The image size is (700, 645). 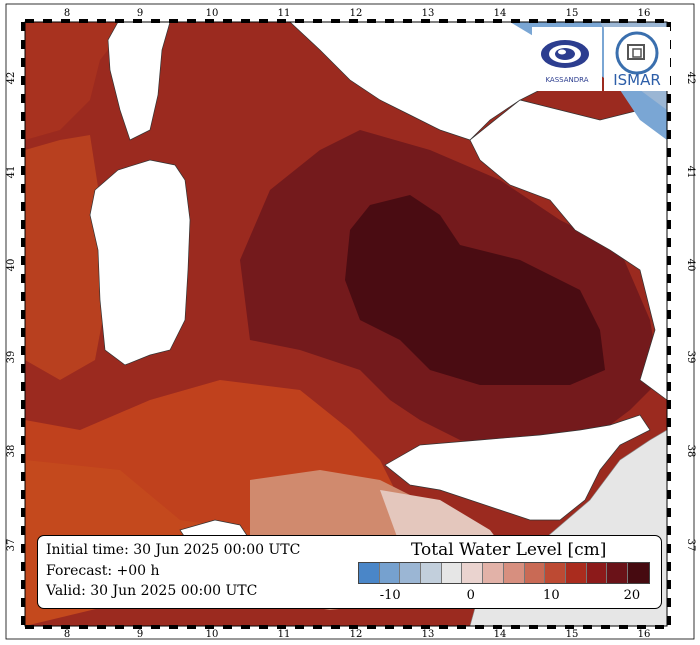 I want to click on sea-zone-north-west, so click(x=77, y=81).